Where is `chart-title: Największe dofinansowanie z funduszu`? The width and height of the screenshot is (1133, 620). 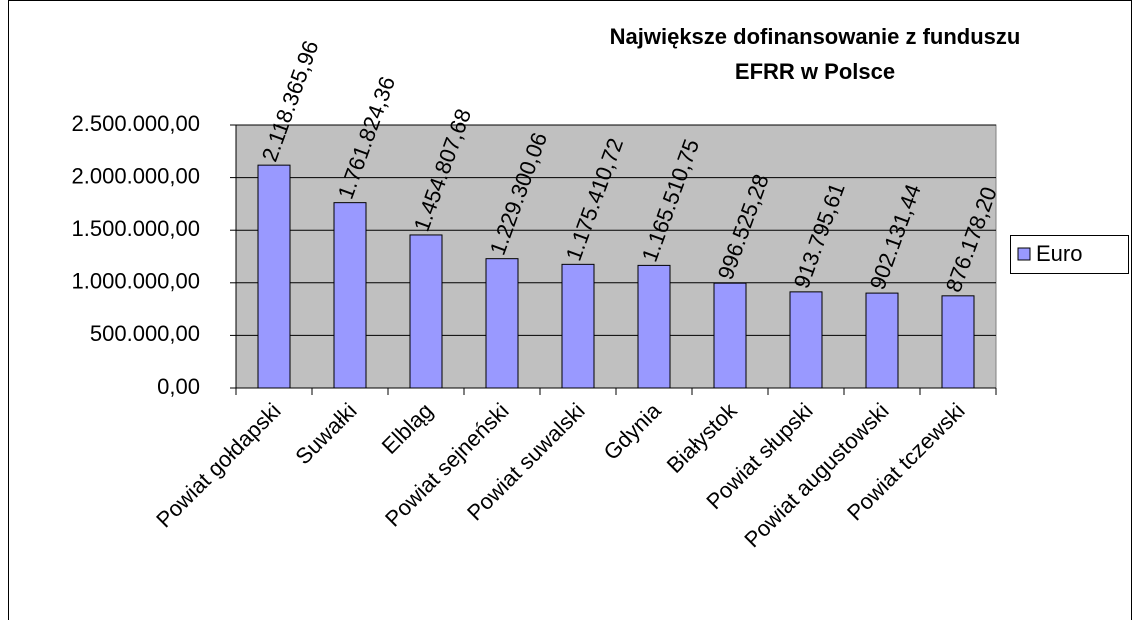
chart-title: Największe dofinansowanie z funduszu is located at coordinates (815, 36).